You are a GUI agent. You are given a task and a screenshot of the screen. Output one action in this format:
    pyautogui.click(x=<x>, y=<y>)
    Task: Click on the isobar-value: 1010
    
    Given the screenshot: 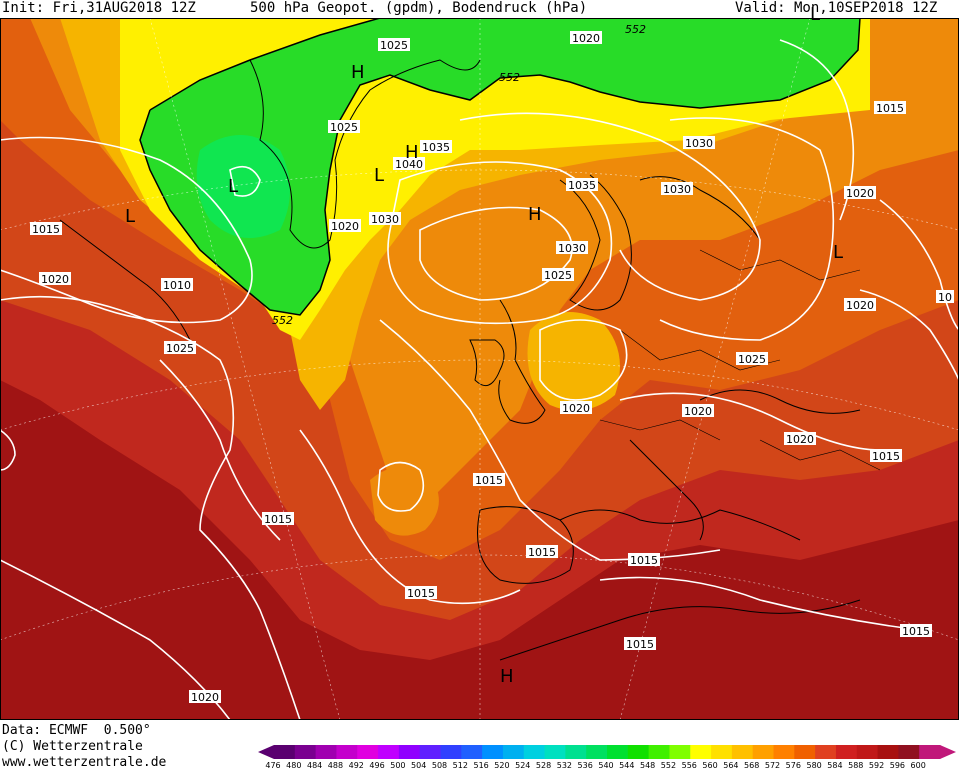 What is the action you would take?
    pyautogui.click(x=177, y=285)
    